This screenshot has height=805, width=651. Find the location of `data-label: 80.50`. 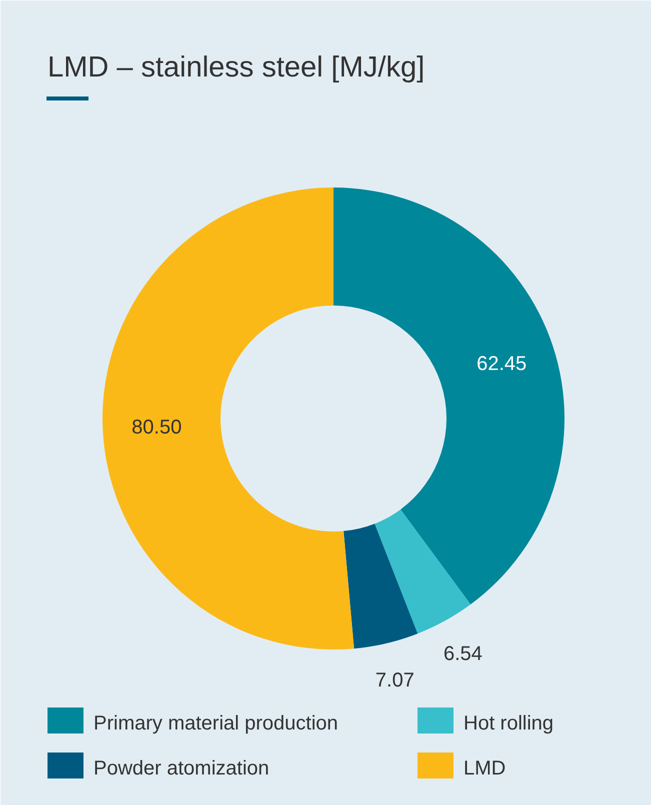

data-label: 80.50 is located at coordinates (157, 427).